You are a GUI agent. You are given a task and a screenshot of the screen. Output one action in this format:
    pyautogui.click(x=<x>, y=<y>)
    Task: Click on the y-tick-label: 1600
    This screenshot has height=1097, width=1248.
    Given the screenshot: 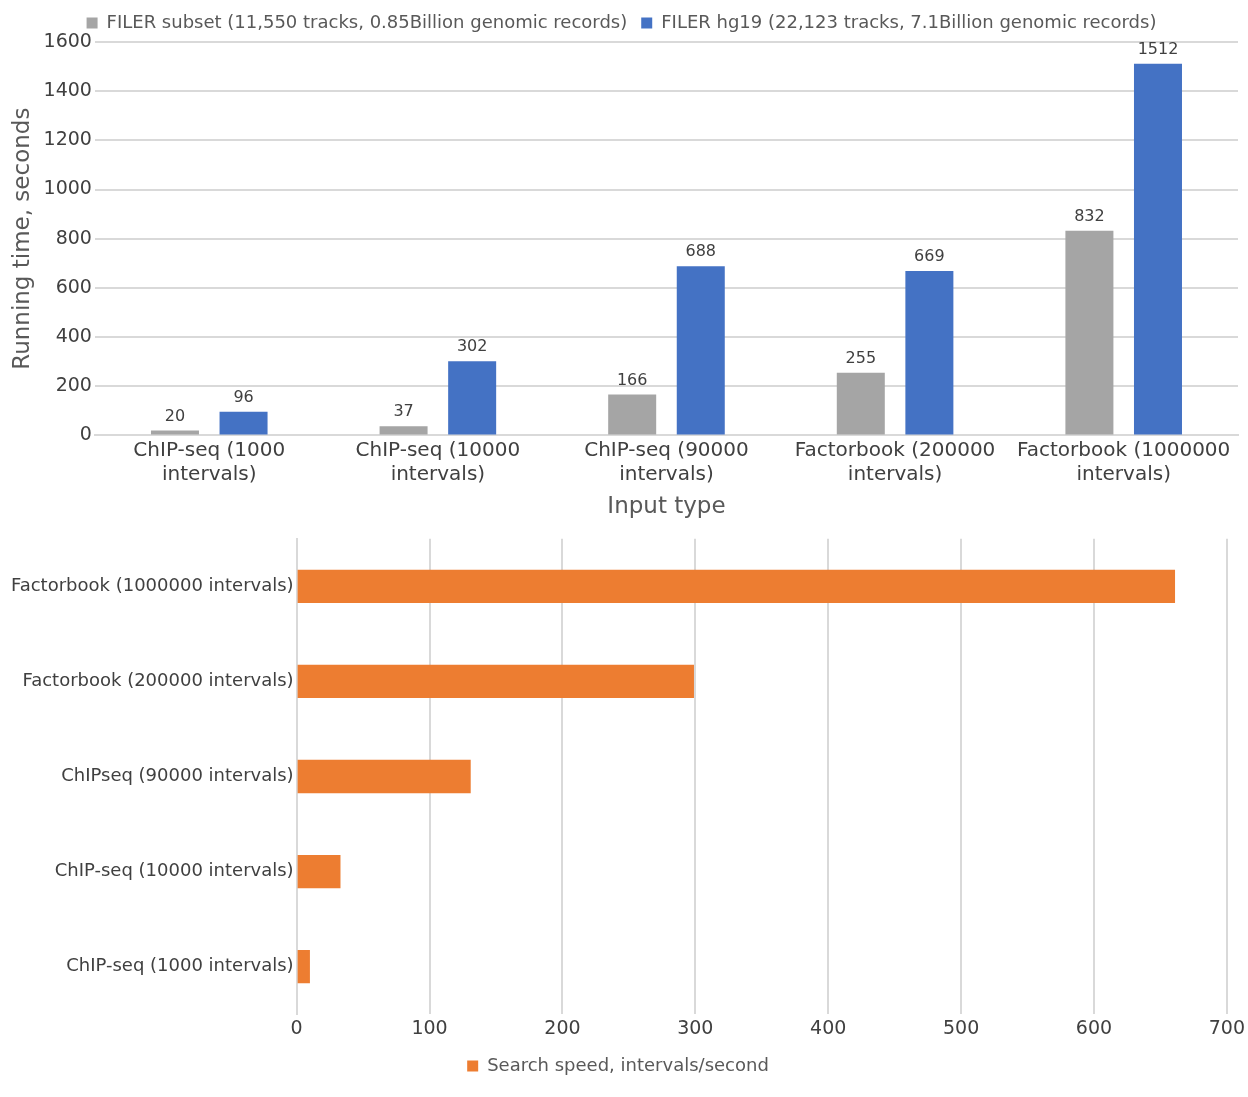 What is the action you would take?
    pyautogui.click(x=67, y=39)
    